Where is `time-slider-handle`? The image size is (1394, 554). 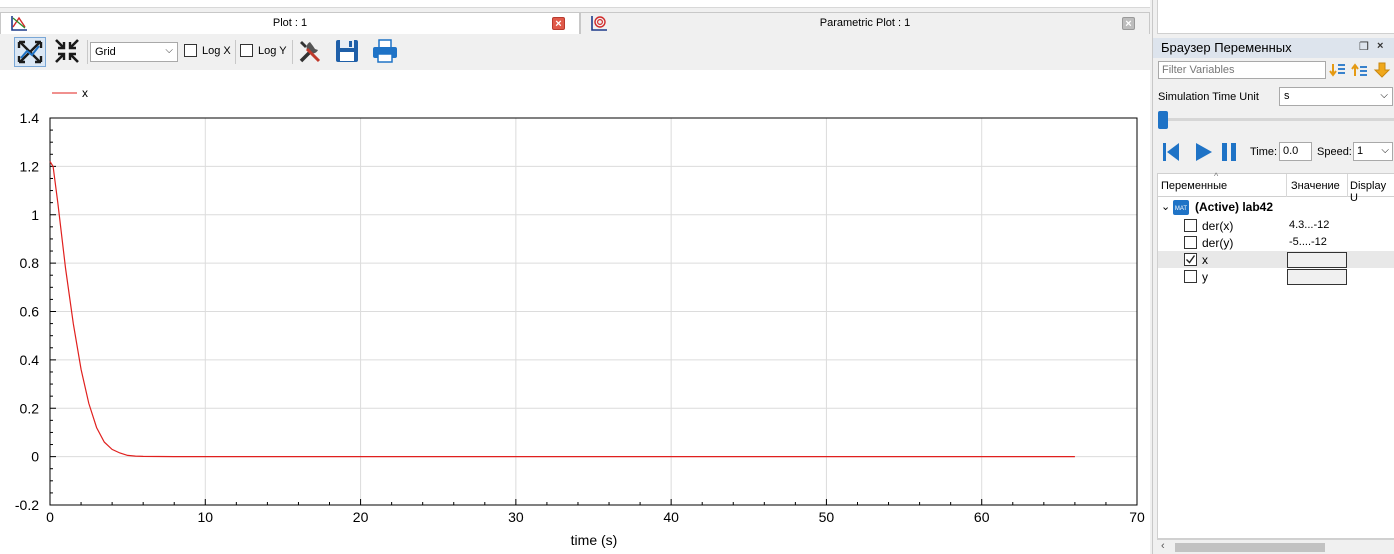 time-slider-handle is located at coordinates (1163, 120).